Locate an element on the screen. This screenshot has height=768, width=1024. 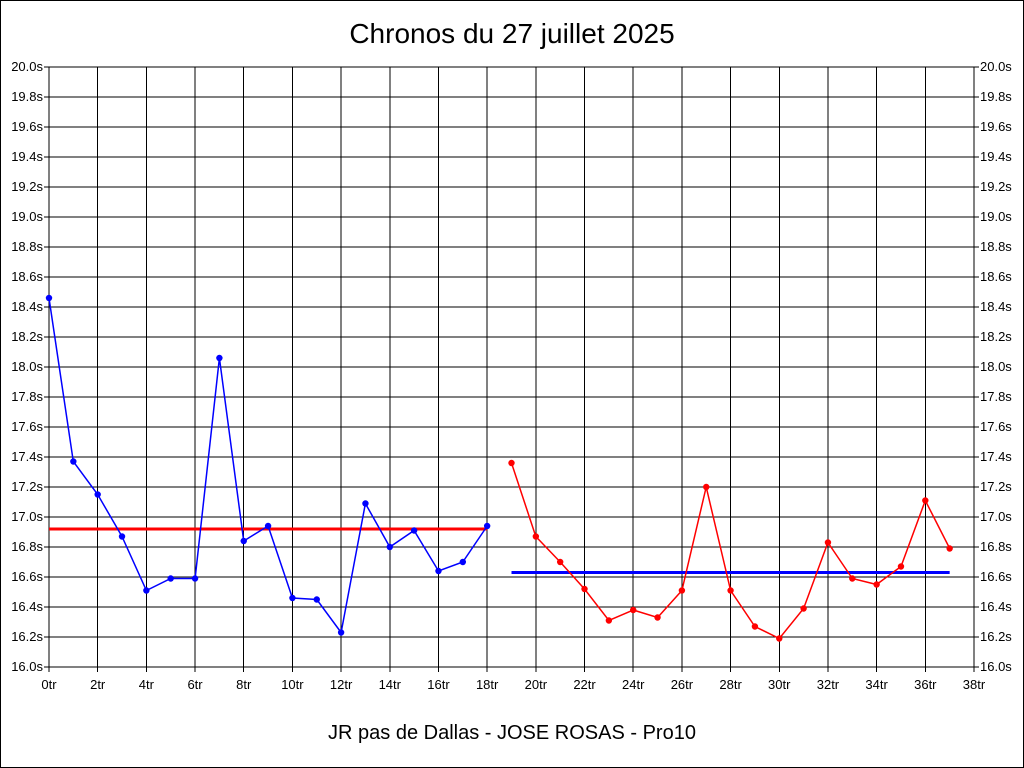
y-tick-label-right: 17.4s is located at coordinates (996, 456).